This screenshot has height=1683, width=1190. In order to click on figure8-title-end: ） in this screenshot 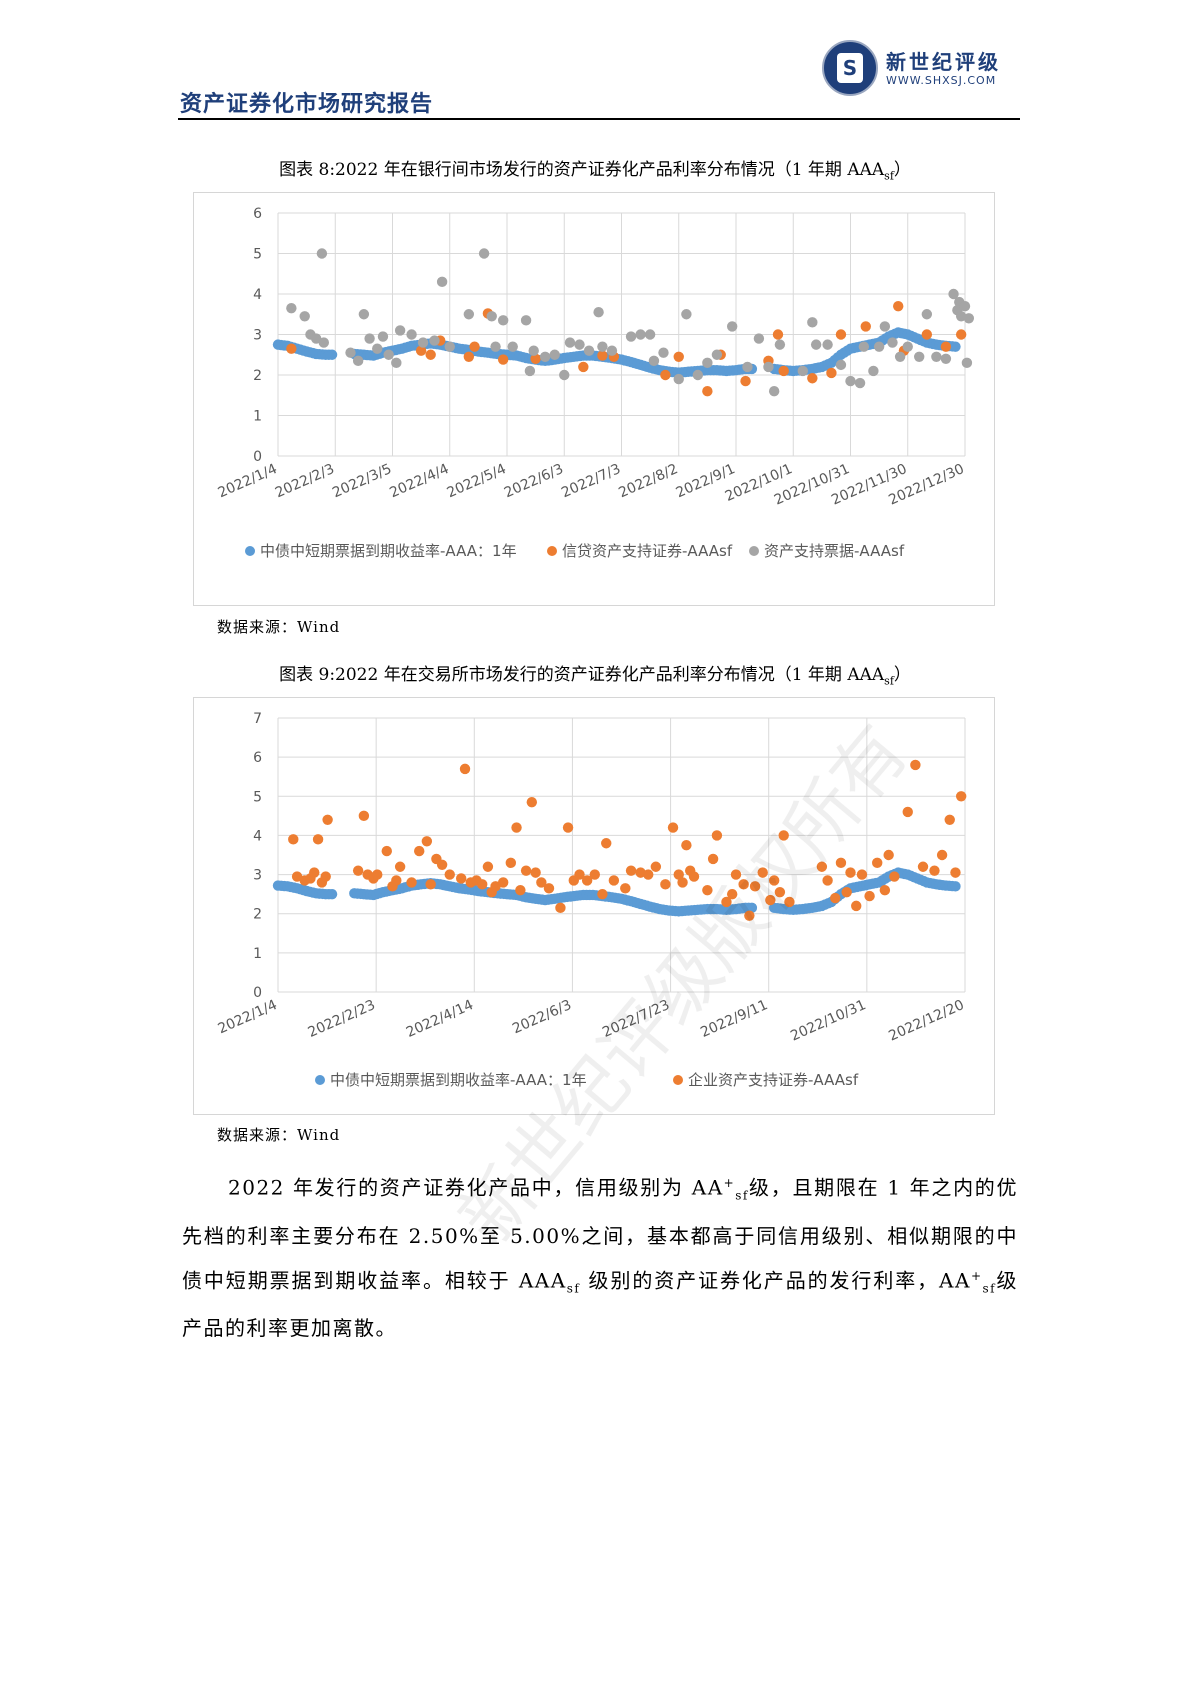, I will do `click(902, 170)`.